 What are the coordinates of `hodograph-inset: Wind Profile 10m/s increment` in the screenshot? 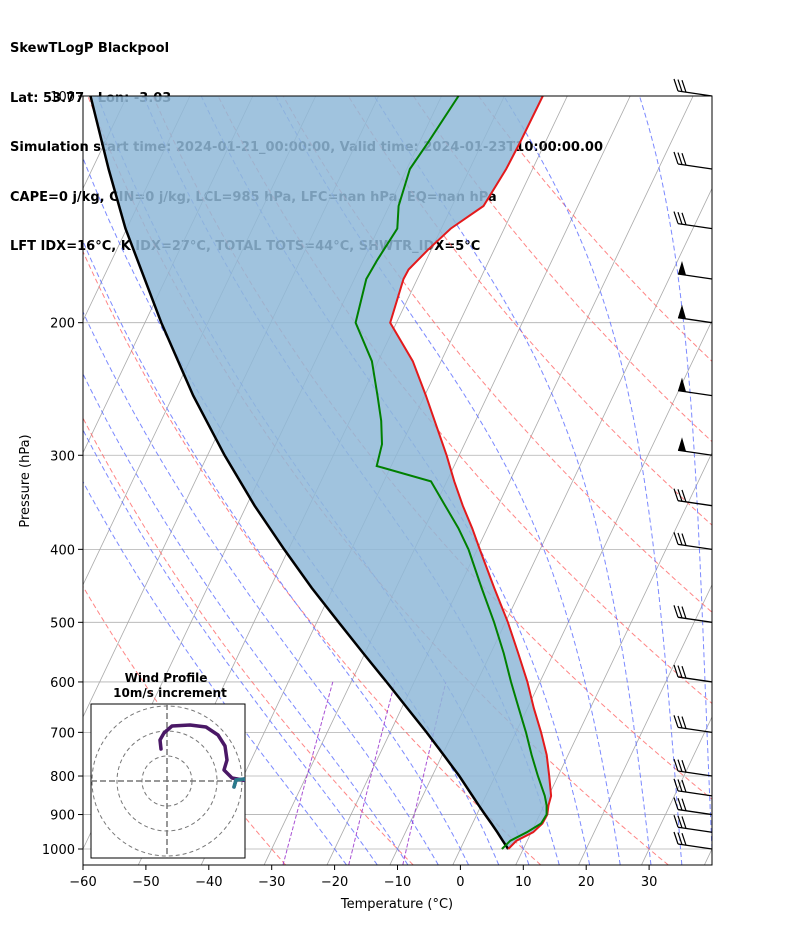 It's located at (168, 765).